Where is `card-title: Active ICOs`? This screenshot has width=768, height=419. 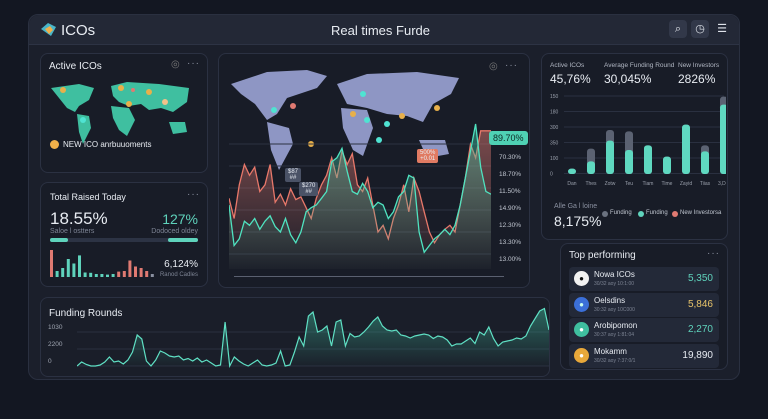
card-title: Active ICOs is located at coordinates (75, 66).